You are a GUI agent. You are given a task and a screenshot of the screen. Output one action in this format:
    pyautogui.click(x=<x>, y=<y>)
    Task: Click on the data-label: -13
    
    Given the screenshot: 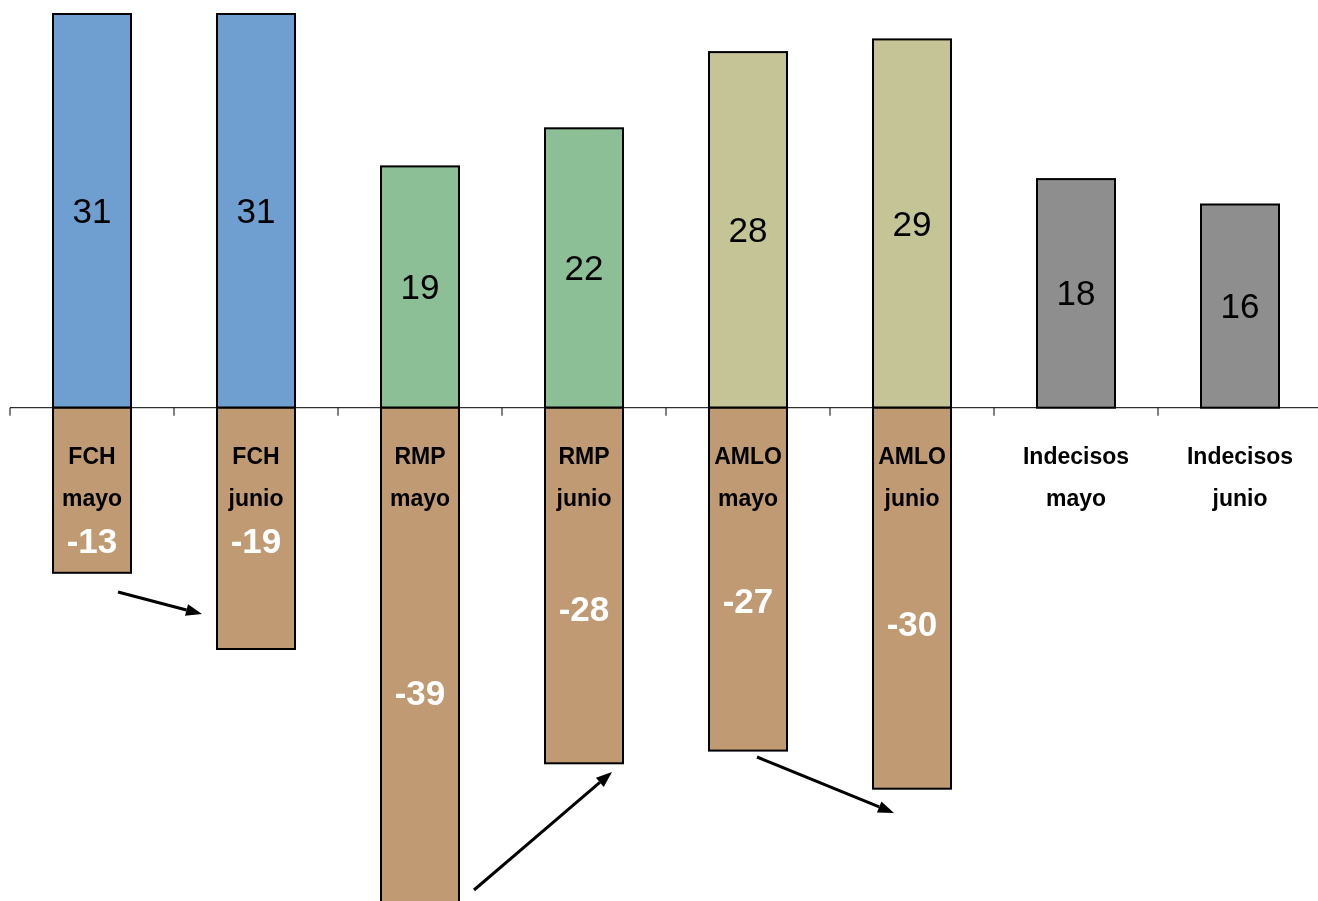 What is the action you would take?
    pyautogui.click(x=92, y=540)
    